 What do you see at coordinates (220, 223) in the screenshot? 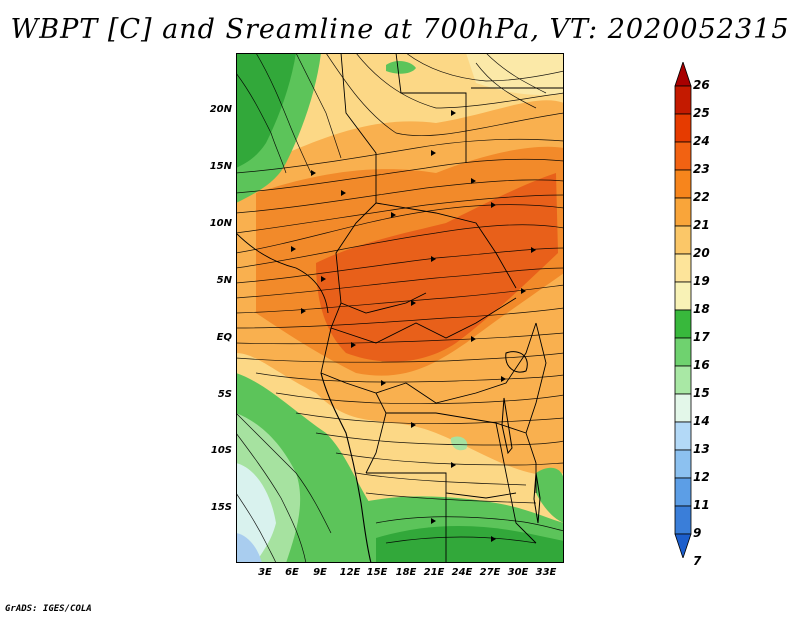
I see `y-tick-label: 10N` at bounding box center [220, 223].